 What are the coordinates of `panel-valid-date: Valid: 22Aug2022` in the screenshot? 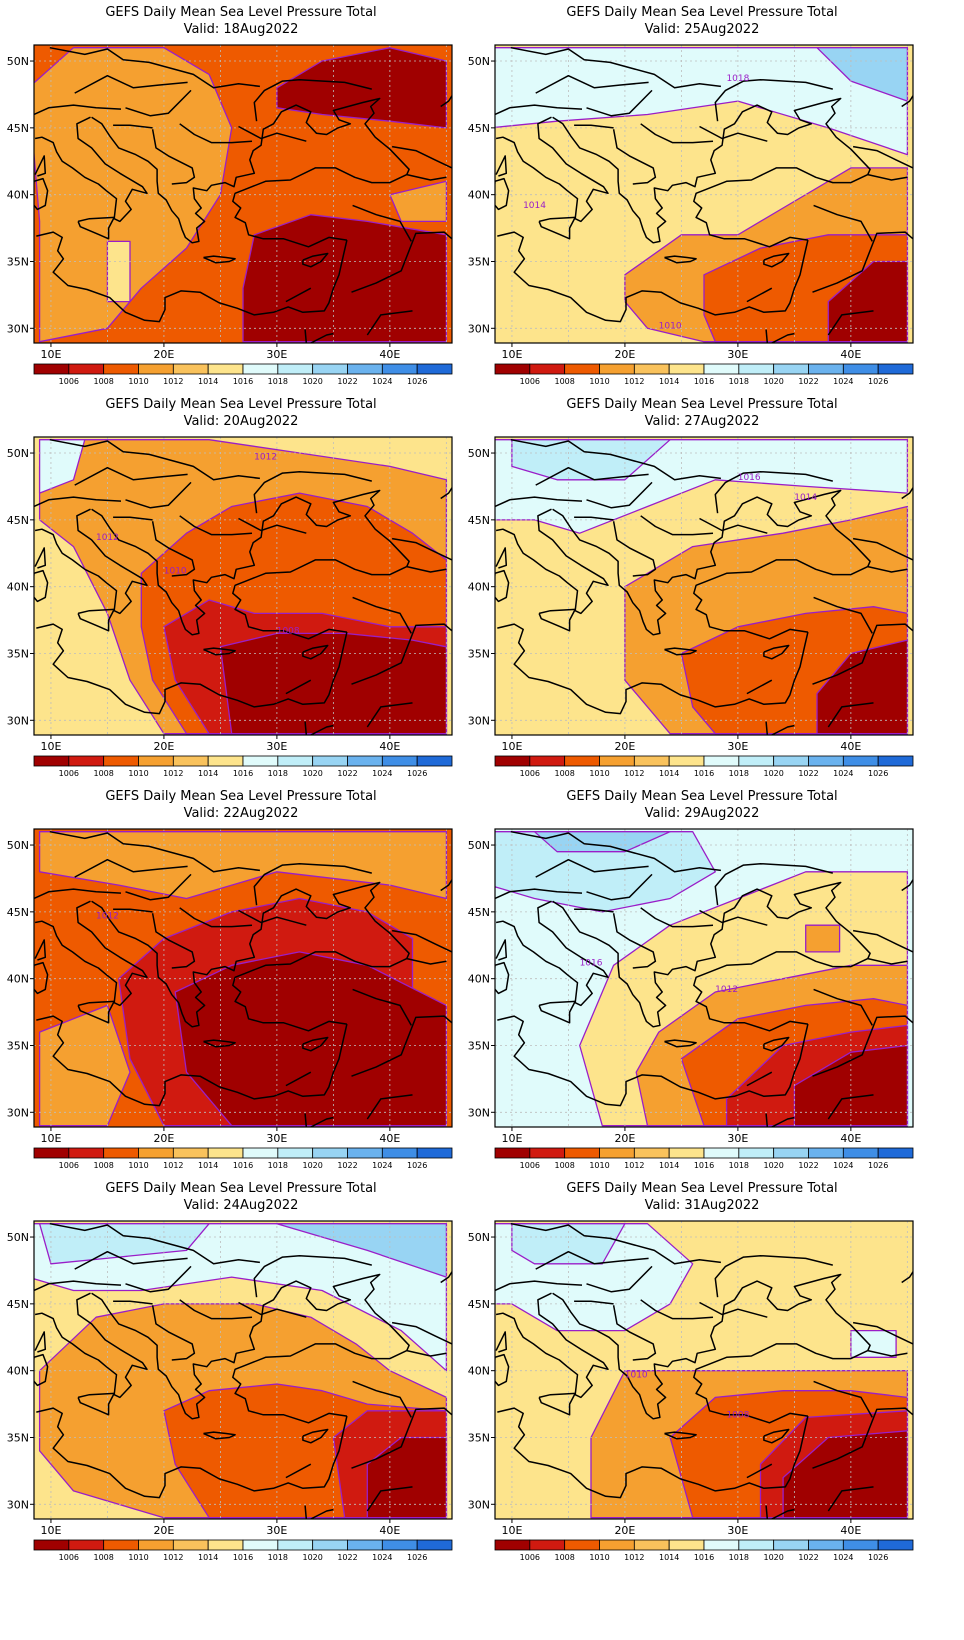 It's located at (241, 813).